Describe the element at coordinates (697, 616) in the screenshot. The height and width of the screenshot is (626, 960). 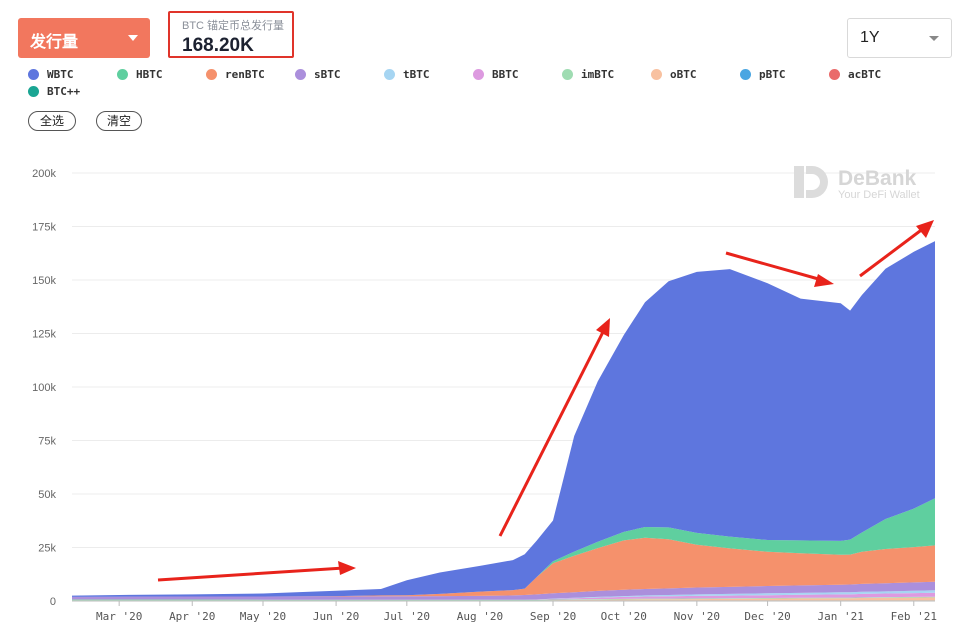
I see `x-tick-label: Nov '20` at that location.